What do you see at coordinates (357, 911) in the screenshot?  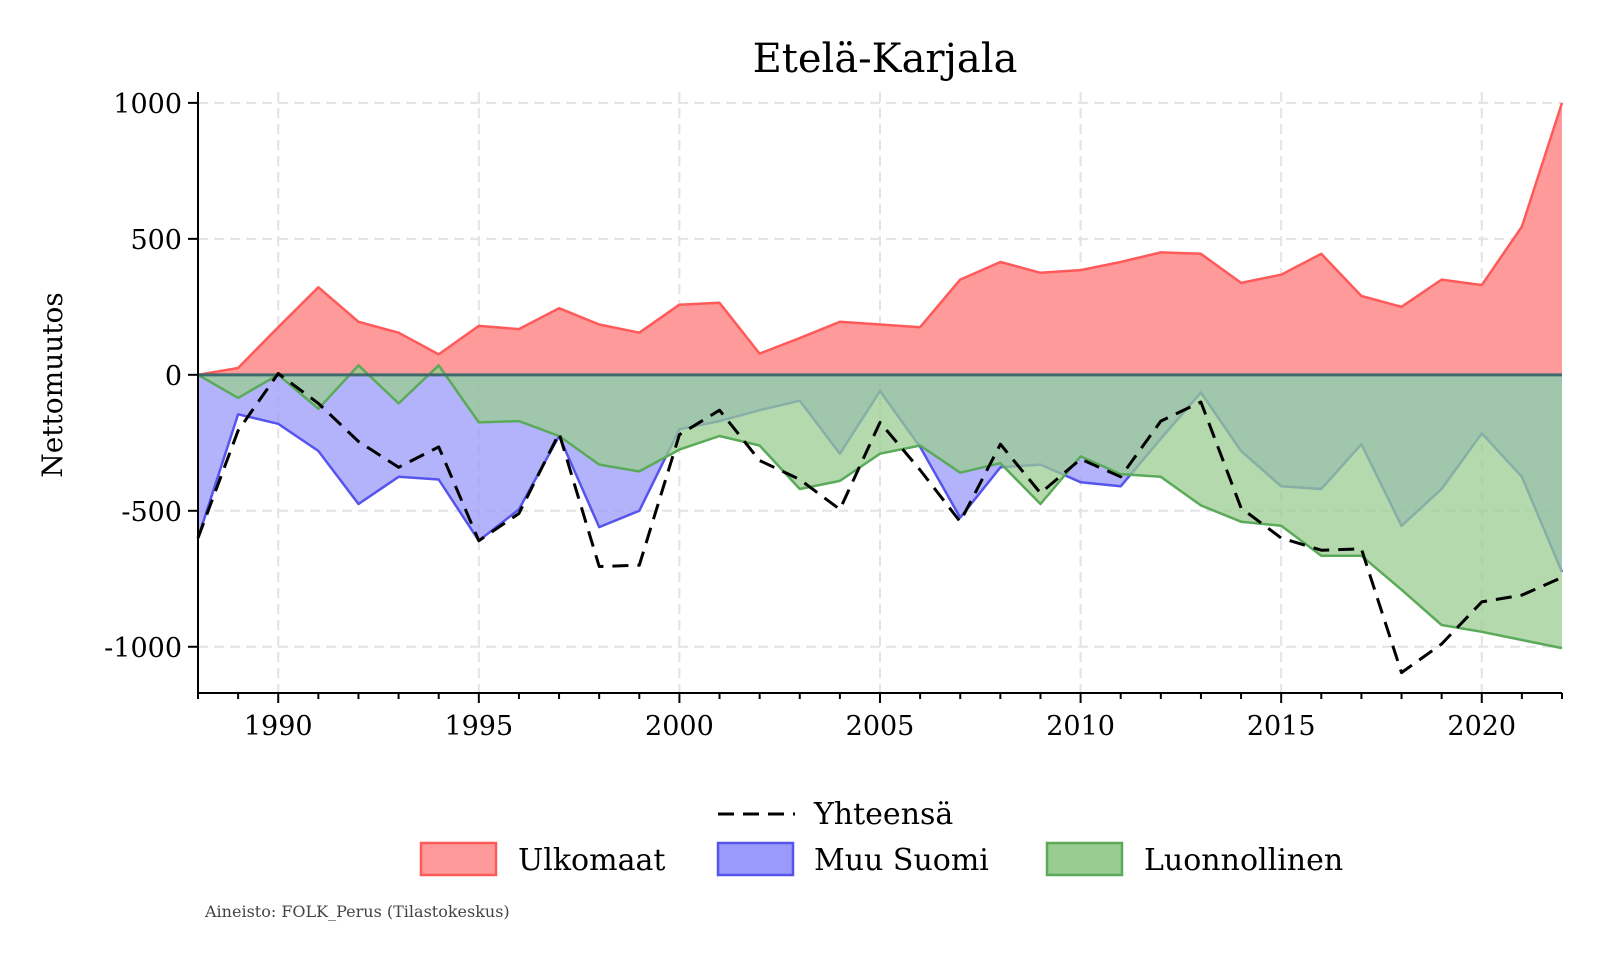 I see `source-note: Aineisto: FOLK_Perus (Tilastokeskus)` at bounding box center [357, 911].